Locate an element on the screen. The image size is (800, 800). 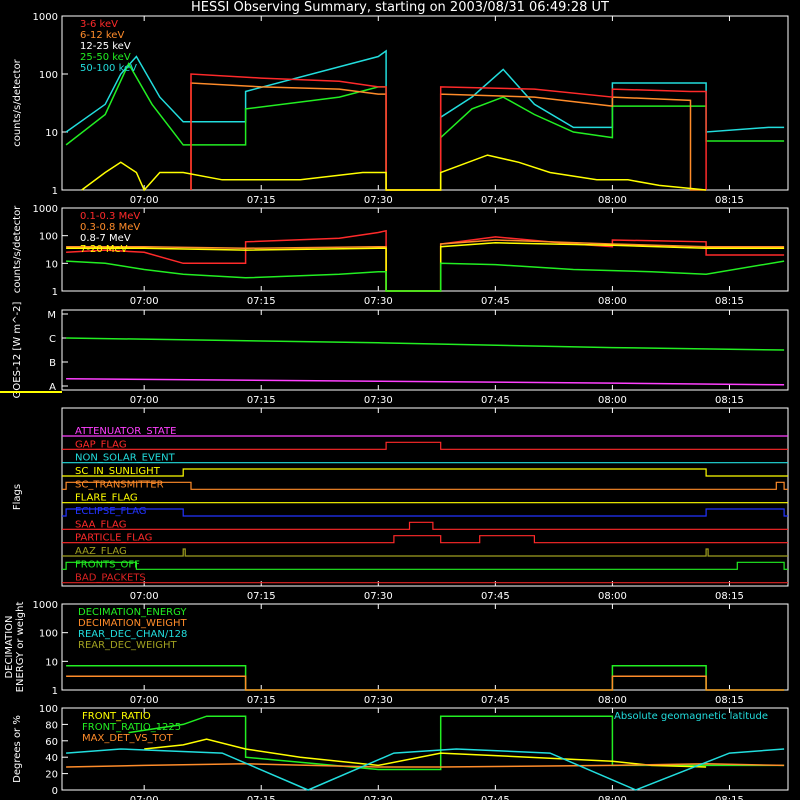
legend-entry: 7-20 MeV is located at coordinates (104, 249).